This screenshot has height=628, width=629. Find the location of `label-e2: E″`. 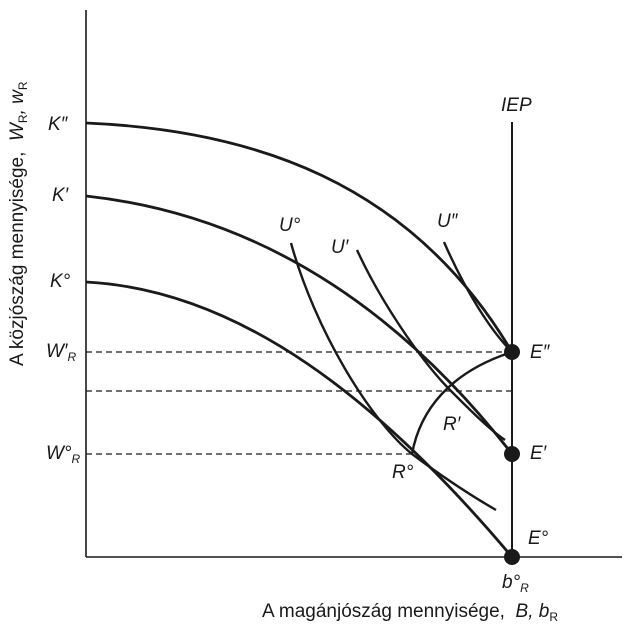

label-e2: E″ is located at coordinates (540, 352).